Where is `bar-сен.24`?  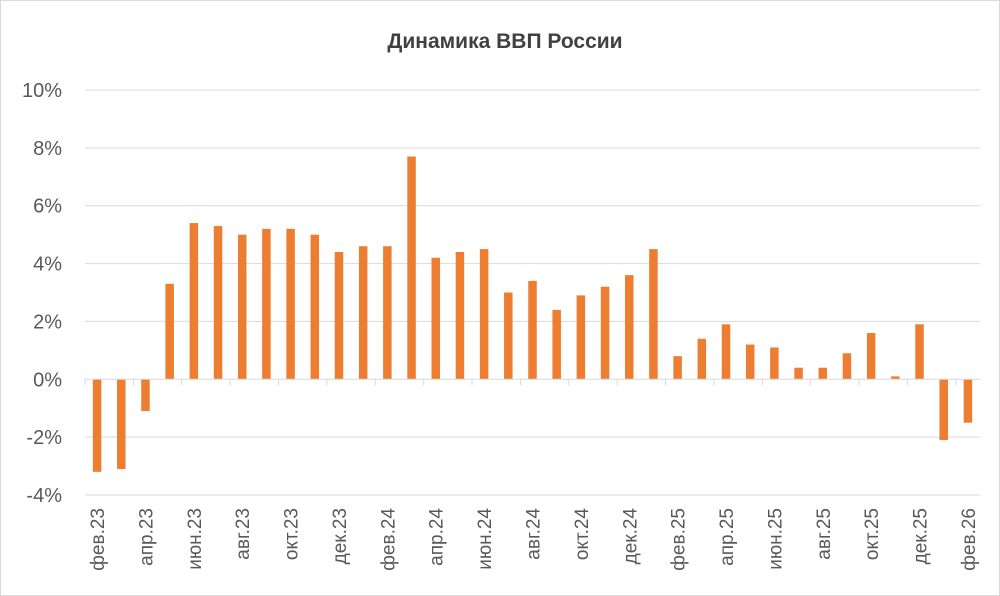
bar-сен.24 is located at coordinates (556, 344).